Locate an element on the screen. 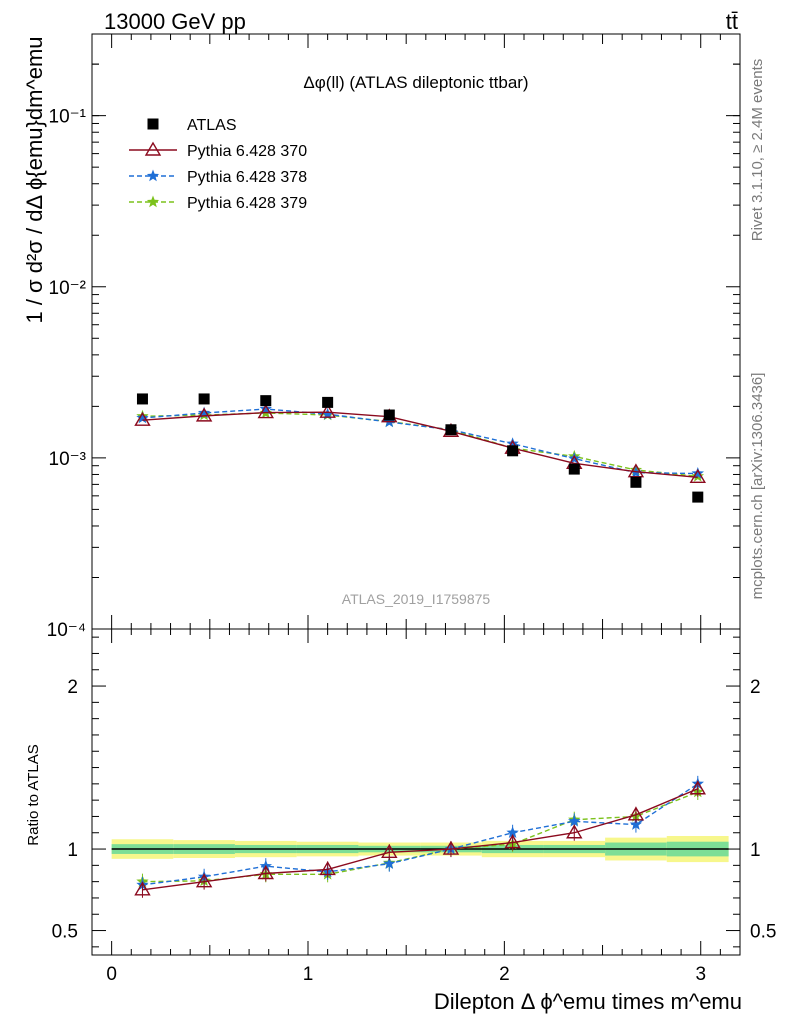 This screenshot has height=1024, width=786. ratio-series-py378 is located at coordinates (420, 834).